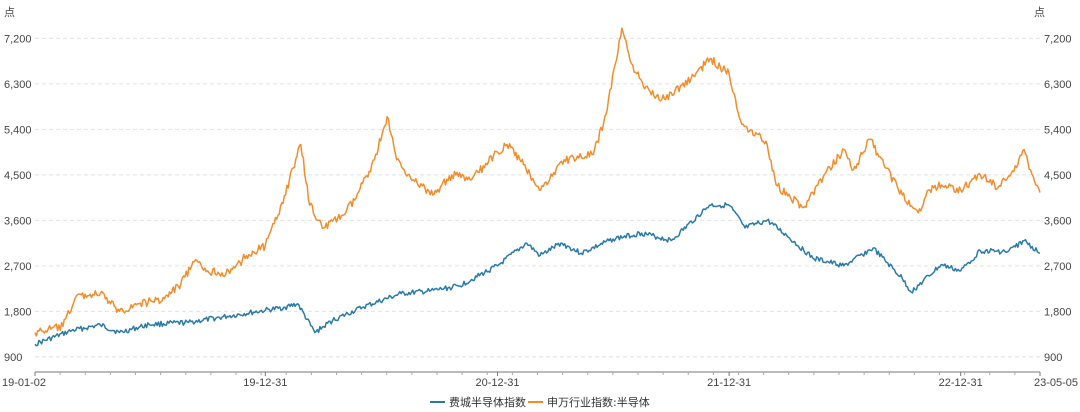  I want to click on y-tick-label-left: 900, so click(13, 358).